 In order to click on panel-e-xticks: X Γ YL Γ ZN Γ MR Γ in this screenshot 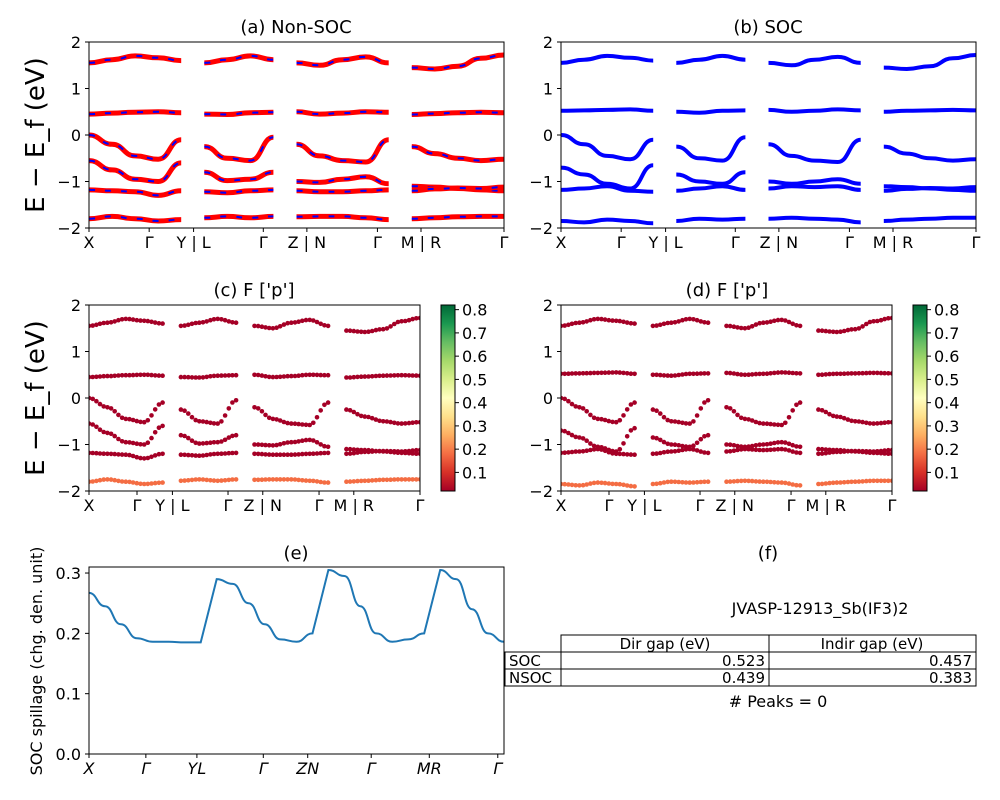, I will do `click(293, 766)`.